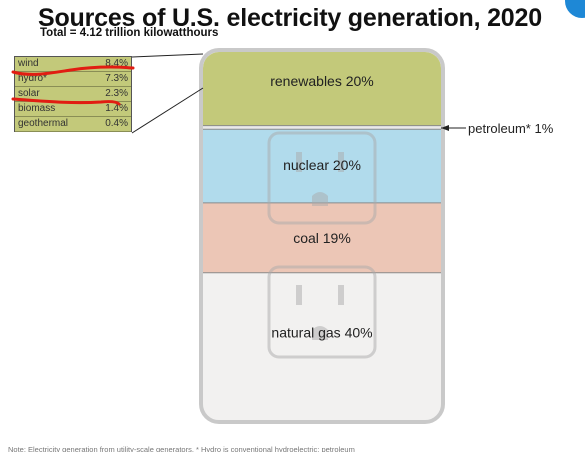  I want to click on segment-natural-gas, so click(322, 346).